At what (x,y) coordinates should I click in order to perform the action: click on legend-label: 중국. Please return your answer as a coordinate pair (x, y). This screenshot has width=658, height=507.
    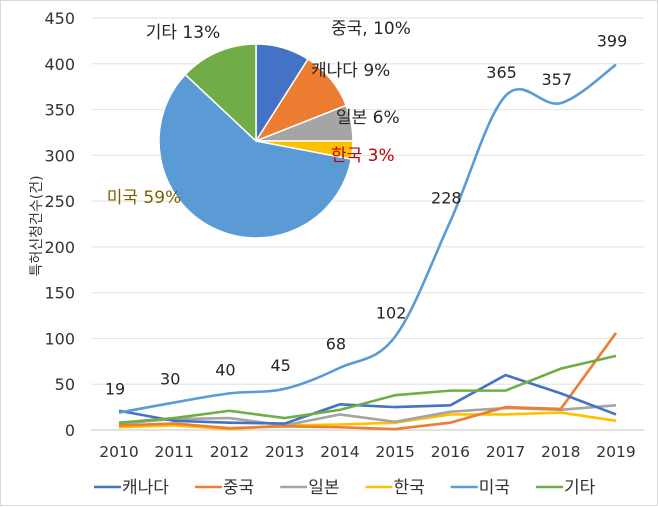
    Looking at the image, I should click on (238, 488).